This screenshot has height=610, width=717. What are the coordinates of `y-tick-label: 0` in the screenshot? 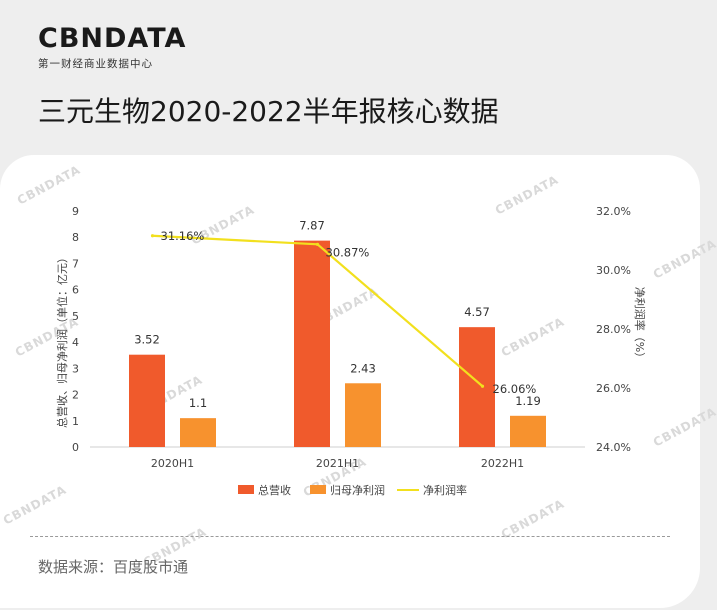 It's located at (75, 447).